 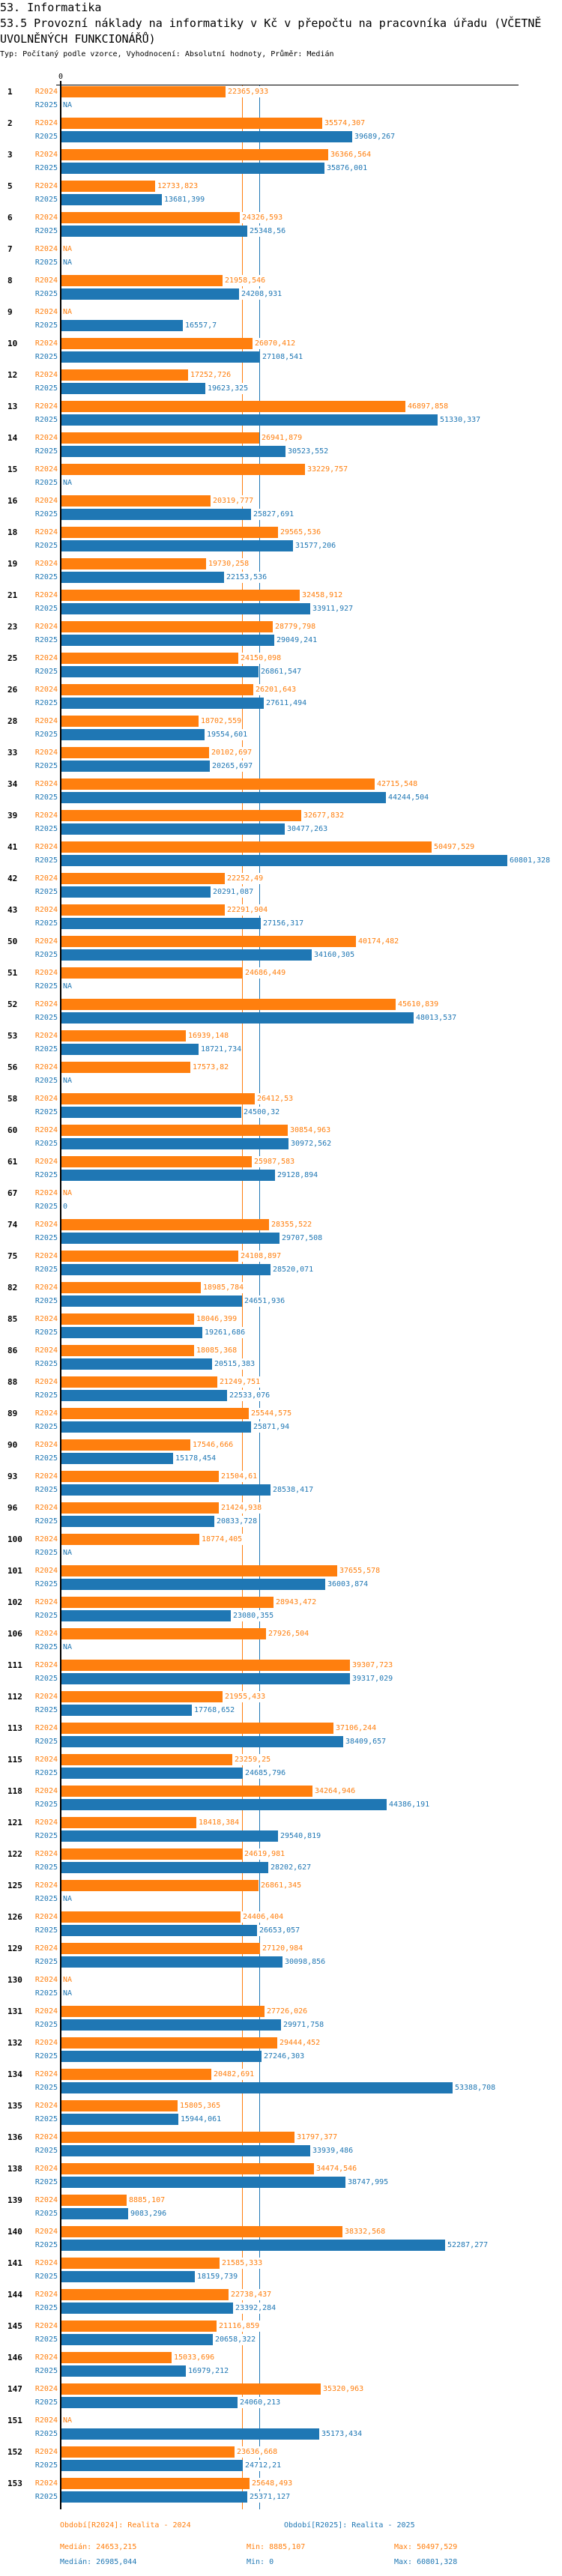 What do you see at coordinates (12, 1193) in the screenshot?
I see `category-label: 67` at bounding box center [12, 1193].